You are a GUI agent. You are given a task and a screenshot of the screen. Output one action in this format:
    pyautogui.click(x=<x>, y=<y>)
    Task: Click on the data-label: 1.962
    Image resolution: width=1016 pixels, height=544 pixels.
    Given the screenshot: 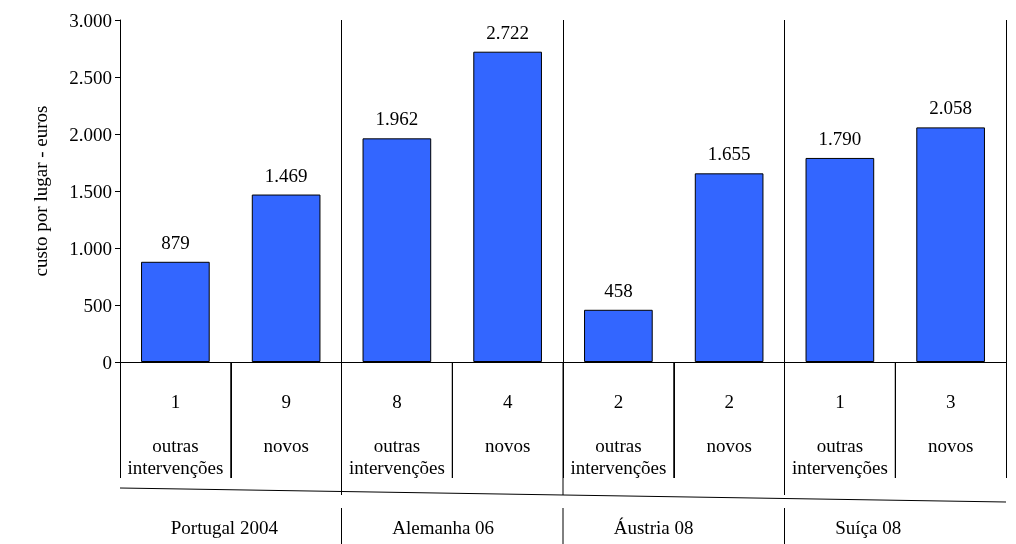 What is the action you would take?
    pyautogui.click(x=397, y=119)
    